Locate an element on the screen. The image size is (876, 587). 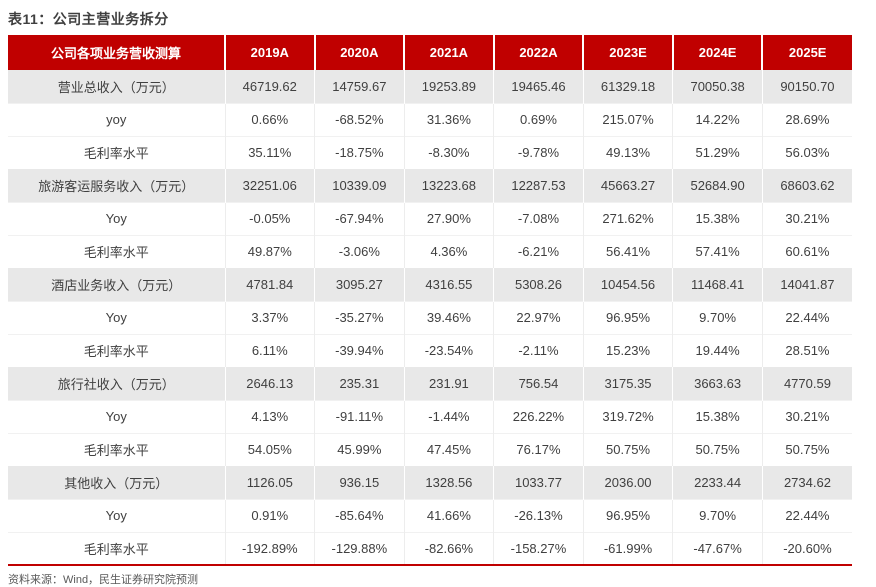
table-cell: 215.07% is located at coordinates (627, 119).